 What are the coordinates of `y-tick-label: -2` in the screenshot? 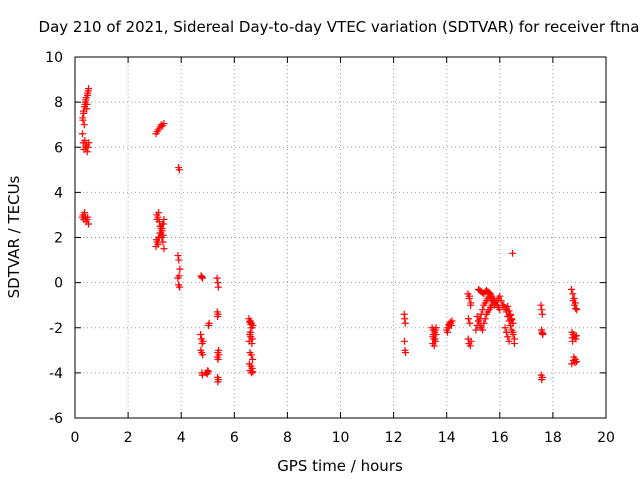 It's located at (56, 329).